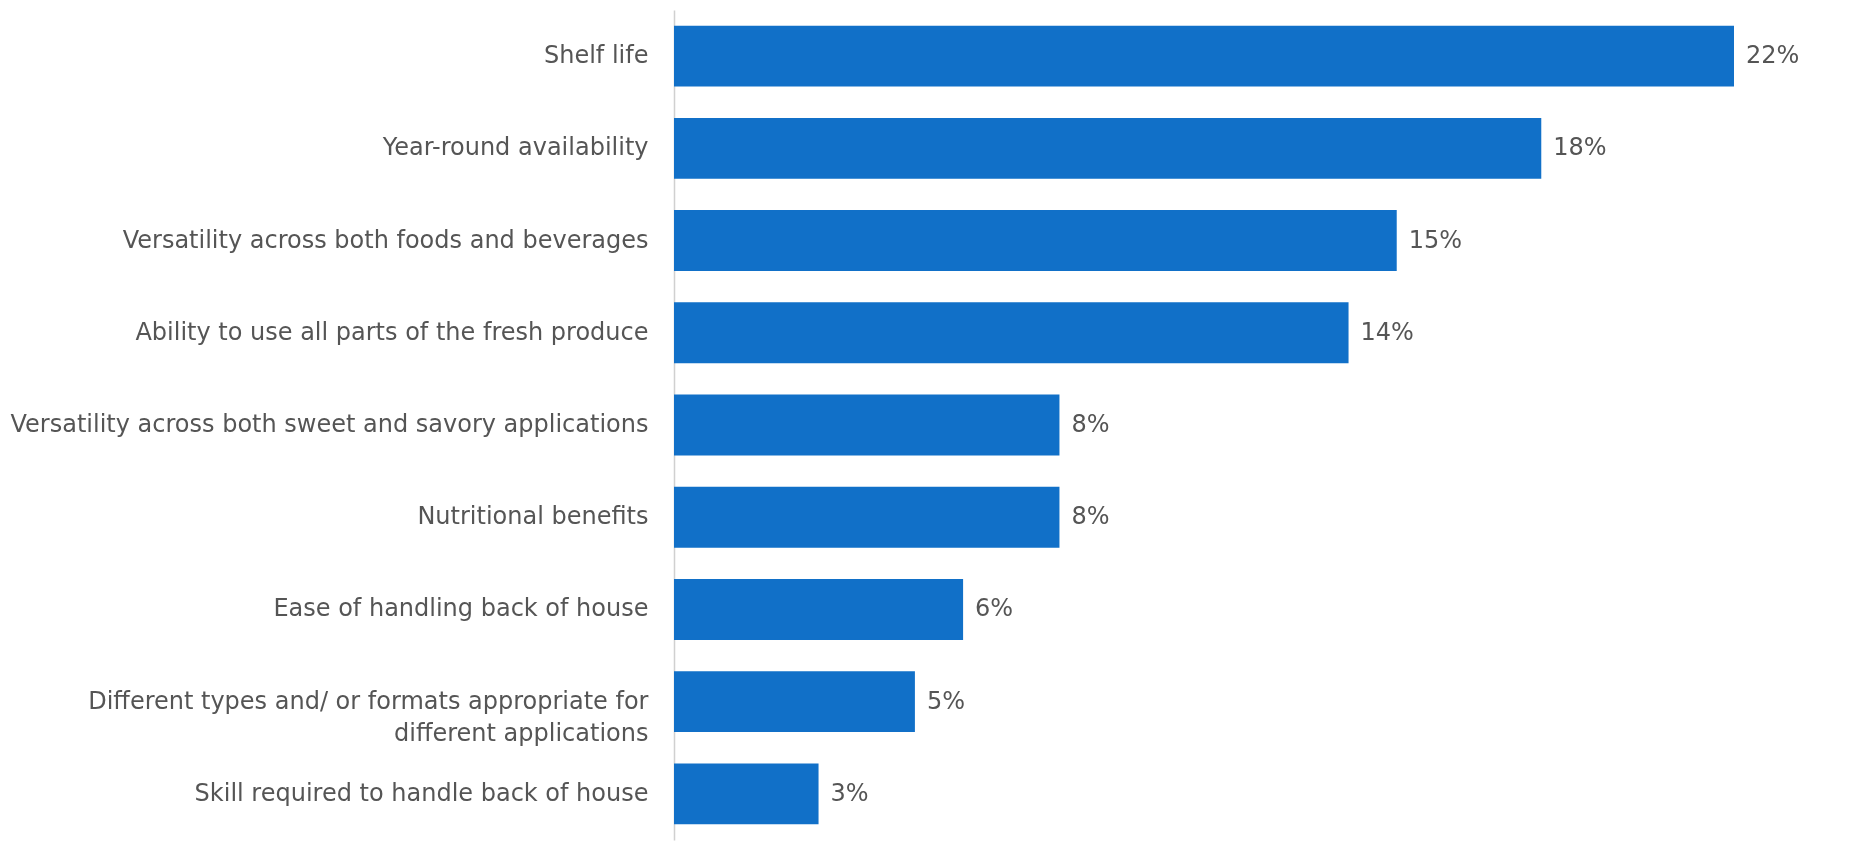  Describe the element at coordinates (461, 608) in the screenshot. I see `y-tick-label: Ease of handling back of house` at that location.